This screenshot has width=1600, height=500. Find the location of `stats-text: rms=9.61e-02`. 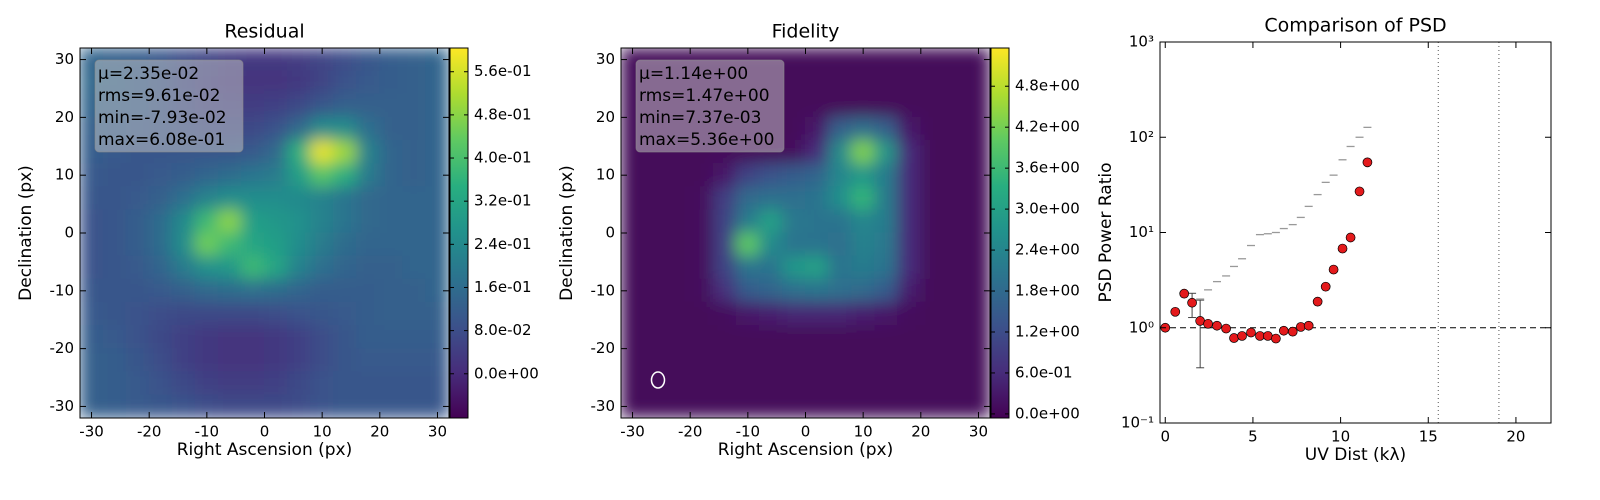

stats-text: rms=9.61e-02 is located at coordinates (159, 96).